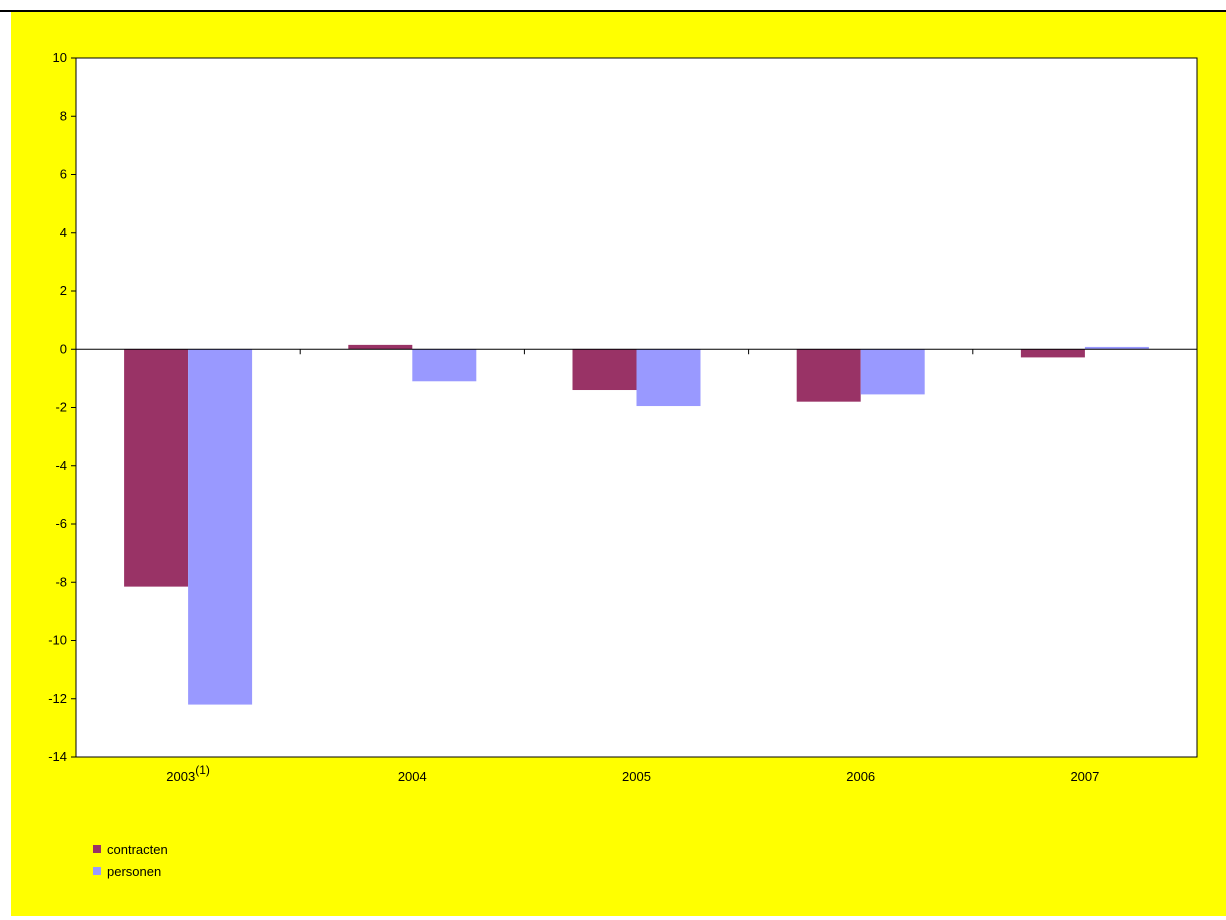 The image size is (1226, 920). What do you see at coordinates (63, 115) in the screenshot?
I see `y-tick-label: 8` at bounding box center [63, 115].